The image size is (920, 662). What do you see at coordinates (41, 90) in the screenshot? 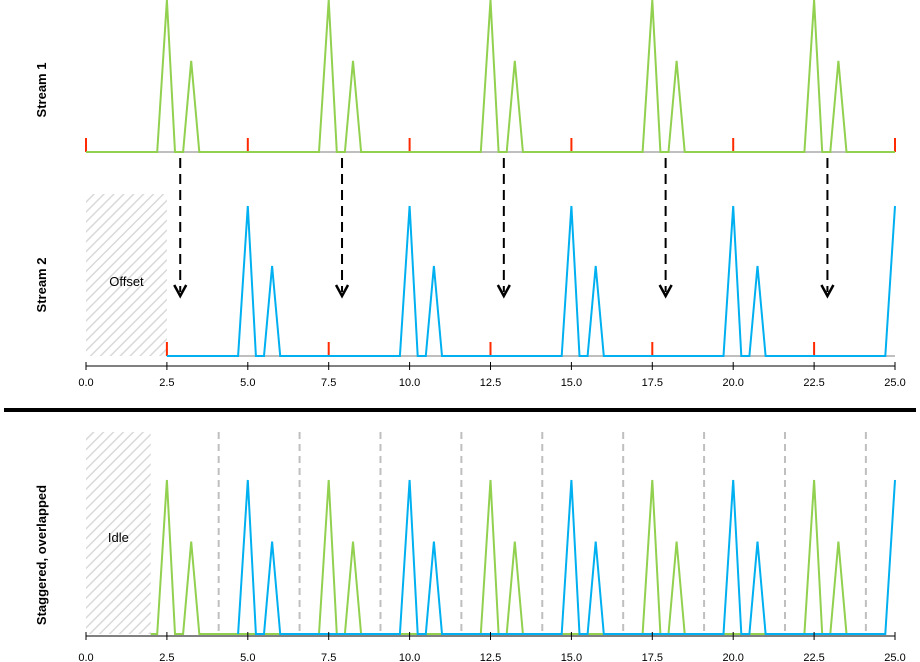
I see `row-label: Stream 1` at bounding box center [41, 90].